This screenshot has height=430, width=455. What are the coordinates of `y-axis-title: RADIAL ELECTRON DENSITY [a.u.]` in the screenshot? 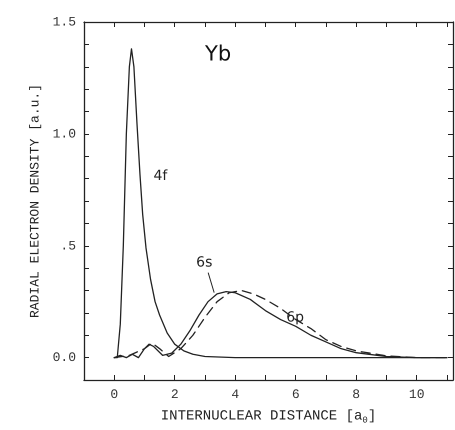 It's located at (35, 201).